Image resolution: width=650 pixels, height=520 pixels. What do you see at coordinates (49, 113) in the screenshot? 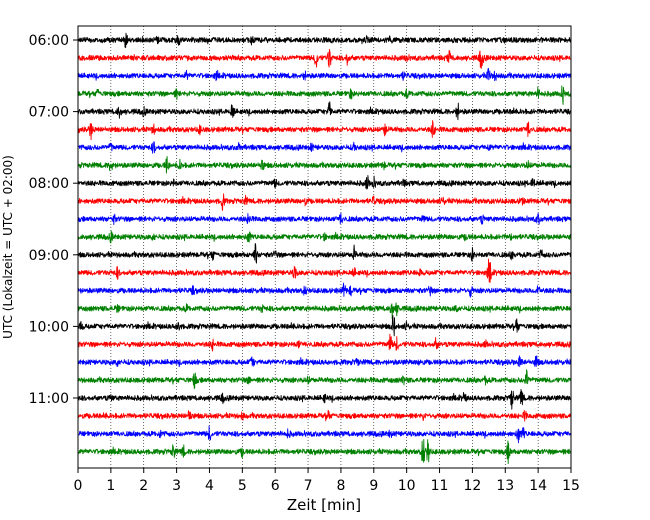
I see `y-tick-label: 07:00` at bounding box center [49, 113].